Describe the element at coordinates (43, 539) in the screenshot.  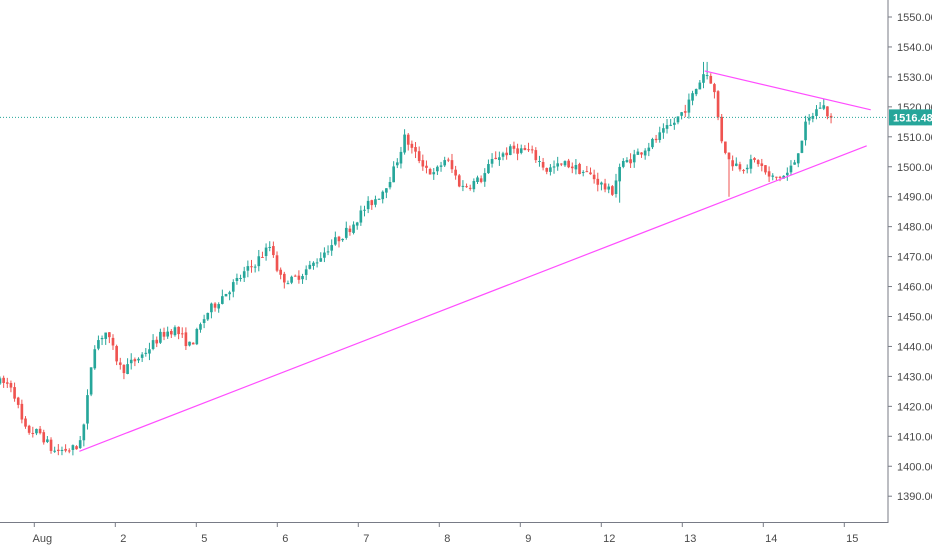
I see `time-tick-label: Aug` at that location.